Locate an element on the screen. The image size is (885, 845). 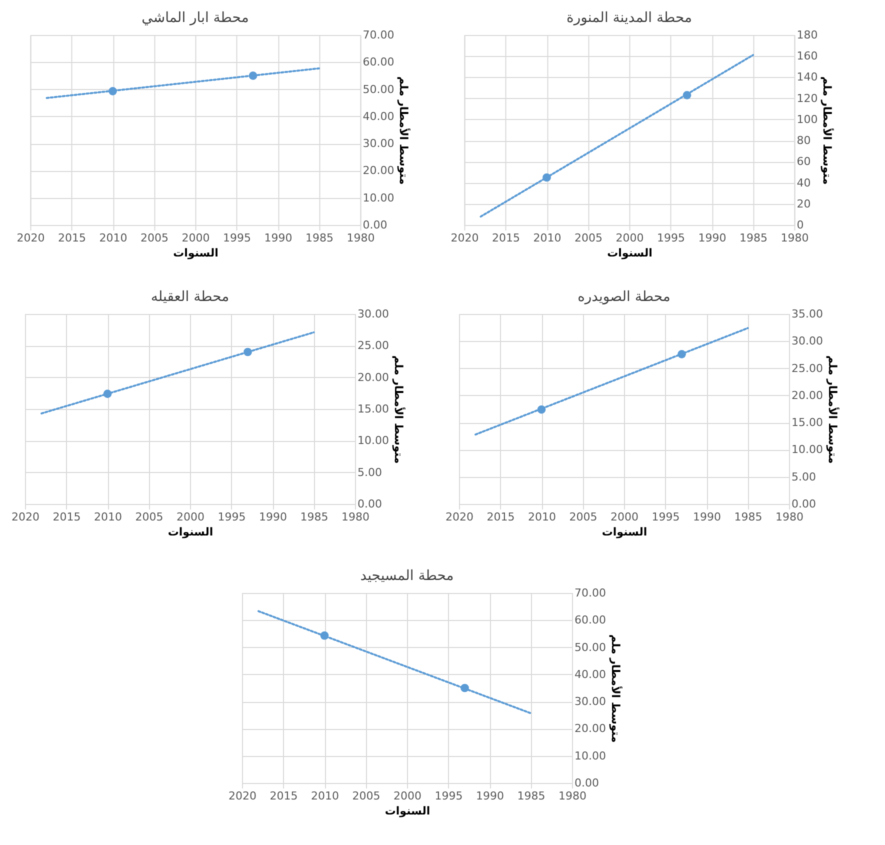
chart-title: محطة ابار الماشي is located at coordinates (195, 18).